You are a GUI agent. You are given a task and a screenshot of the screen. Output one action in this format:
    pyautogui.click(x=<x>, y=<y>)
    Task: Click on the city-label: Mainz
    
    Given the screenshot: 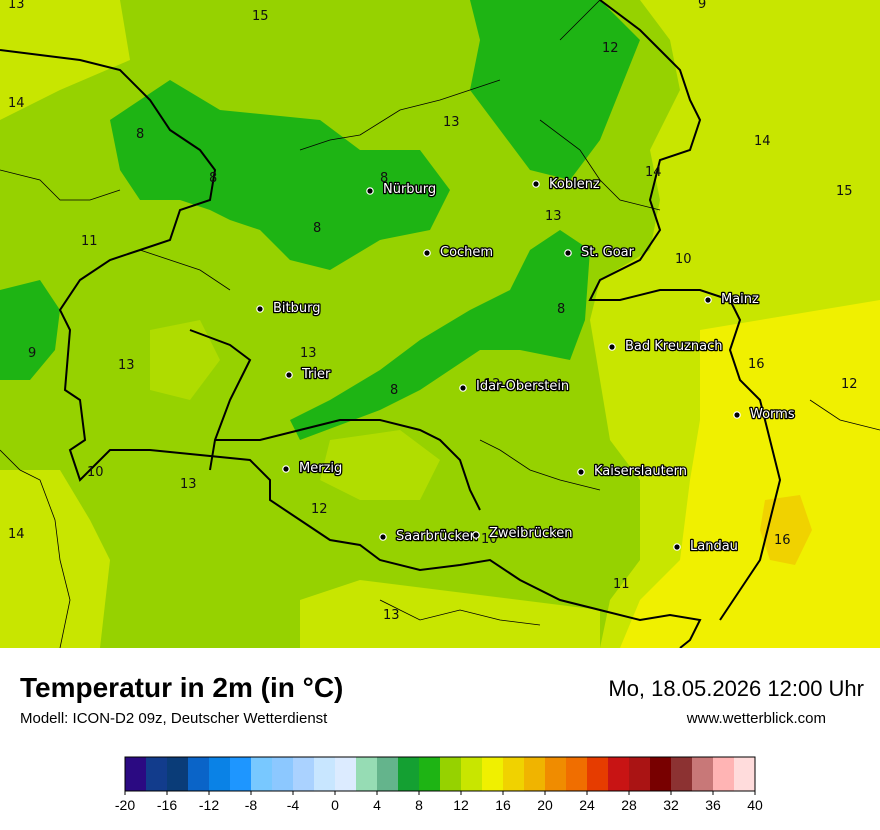 What is the action you would take?
    pyautogui.click(x=740, y=299)
    